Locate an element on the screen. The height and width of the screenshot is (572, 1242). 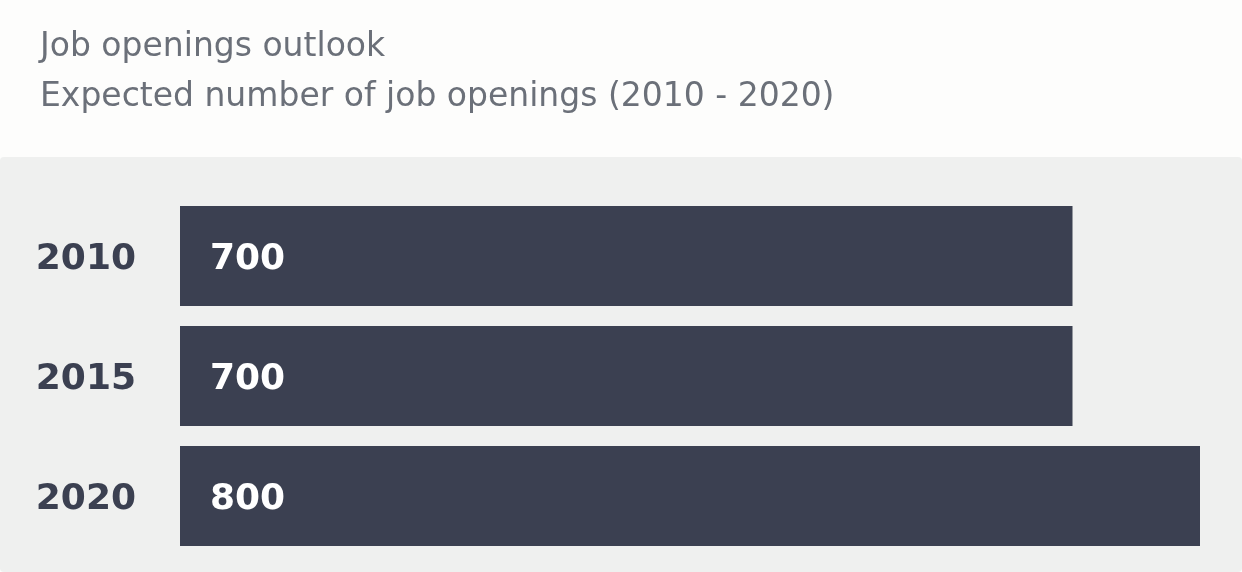
y-tick-label: 2010 is located at coordinates (85, 256).